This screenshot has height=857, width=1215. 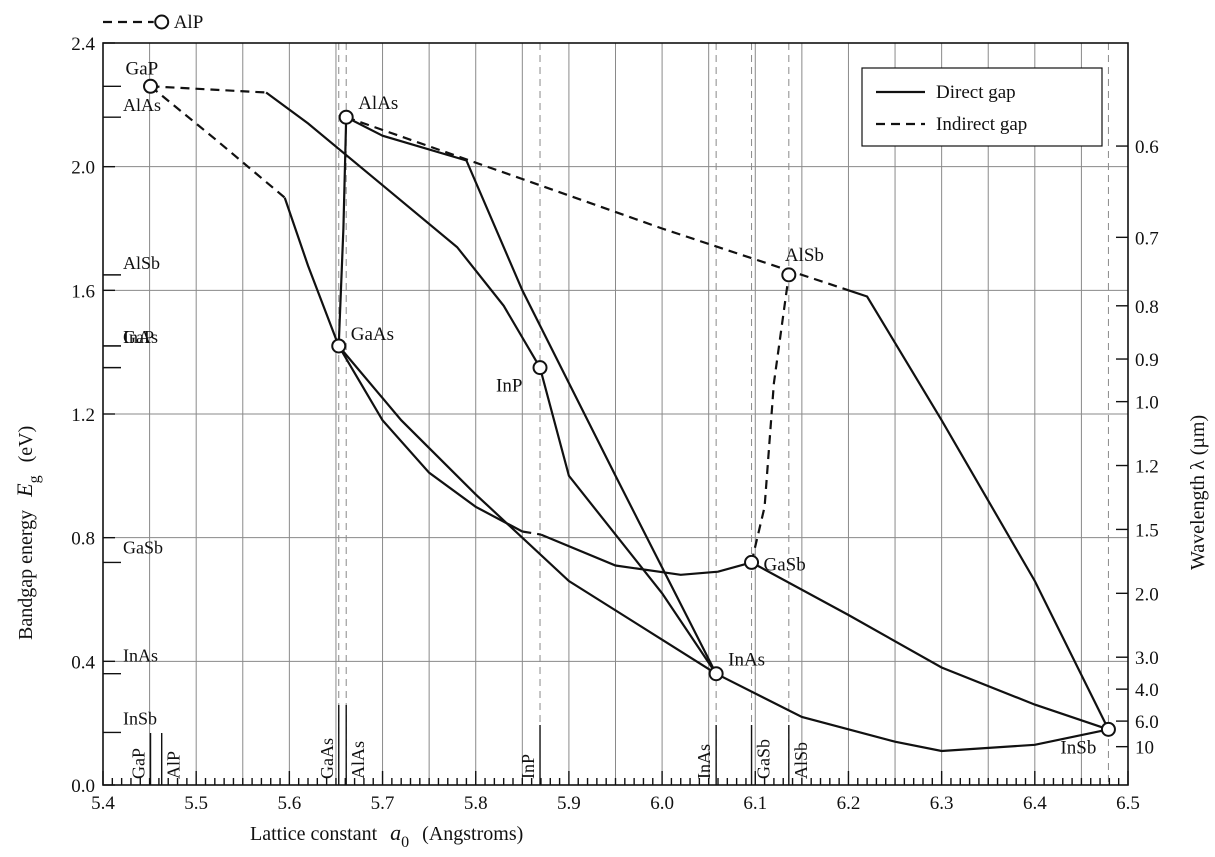 What do you see at coordinates (1128, 803) in the screenshot?
I see `x-tick-label: 6.5` at bounding box center [1128, 803].